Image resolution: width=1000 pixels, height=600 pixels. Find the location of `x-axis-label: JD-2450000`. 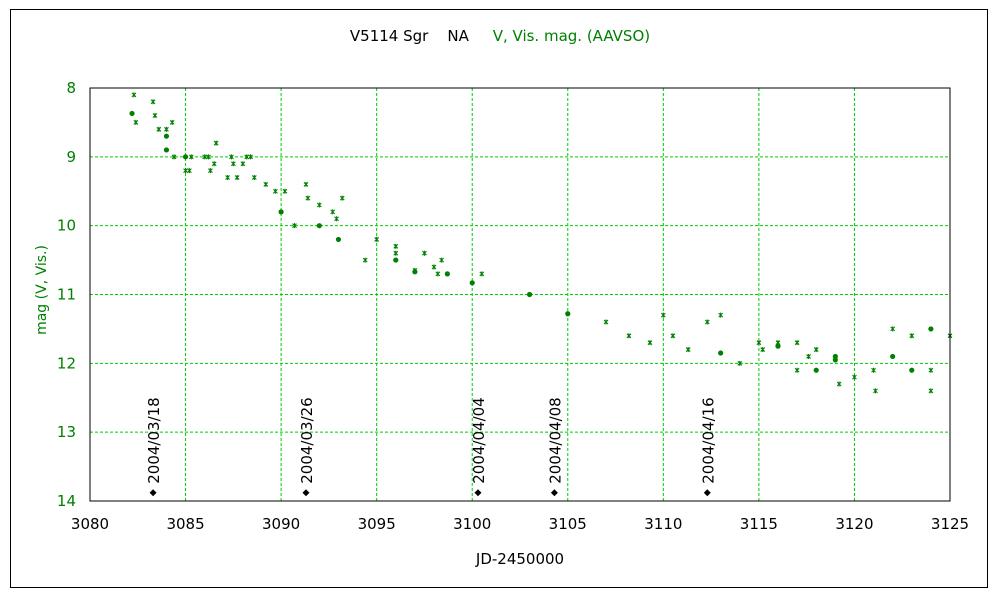

x-axis-label: JD-2450000 is located at coordinates (520, 559).